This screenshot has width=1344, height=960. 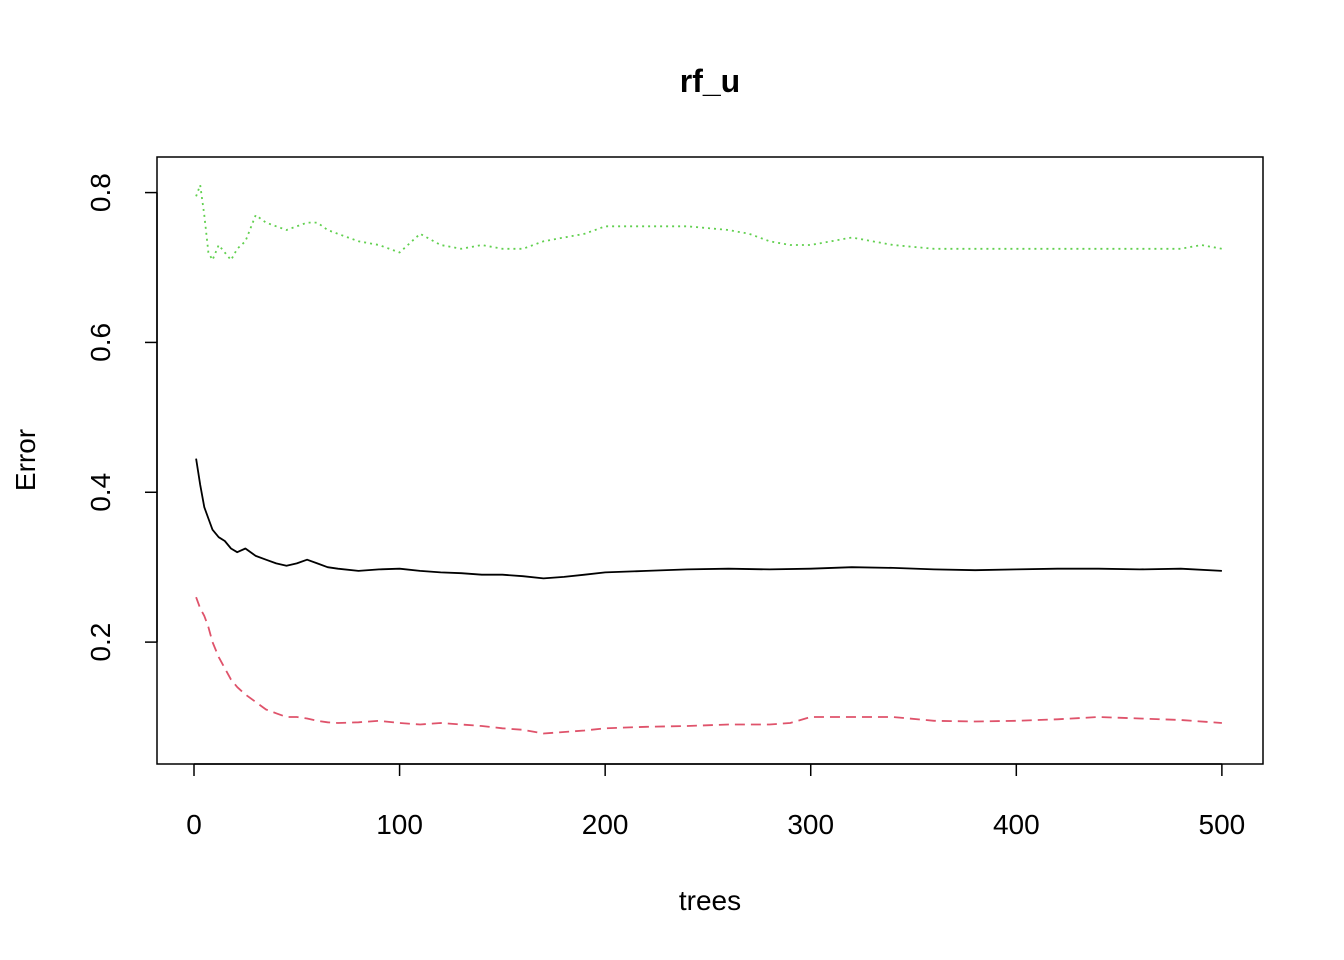 What do you see at coordinates (100, 642) in the screenshot?
I see `y-tick-label: 0.2` at bounding box center [100, 642].